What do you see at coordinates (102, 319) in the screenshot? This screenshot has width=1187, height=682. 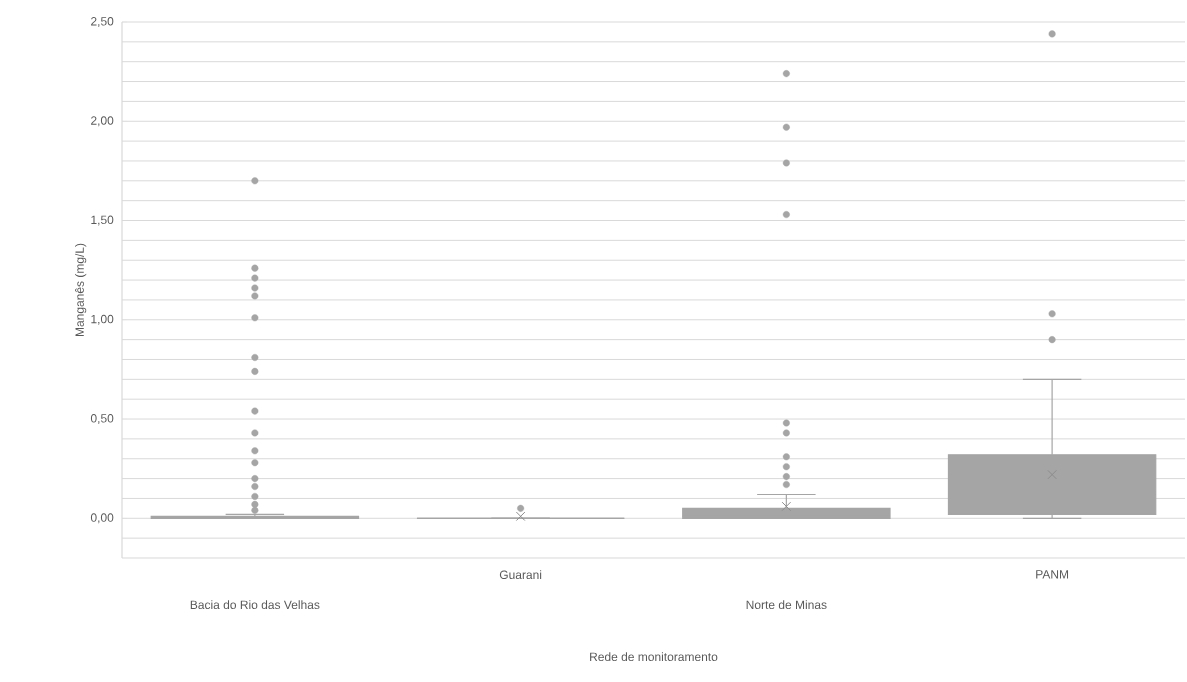 I see `y-tick-label: 1,00` at bounding box center [102, 319].